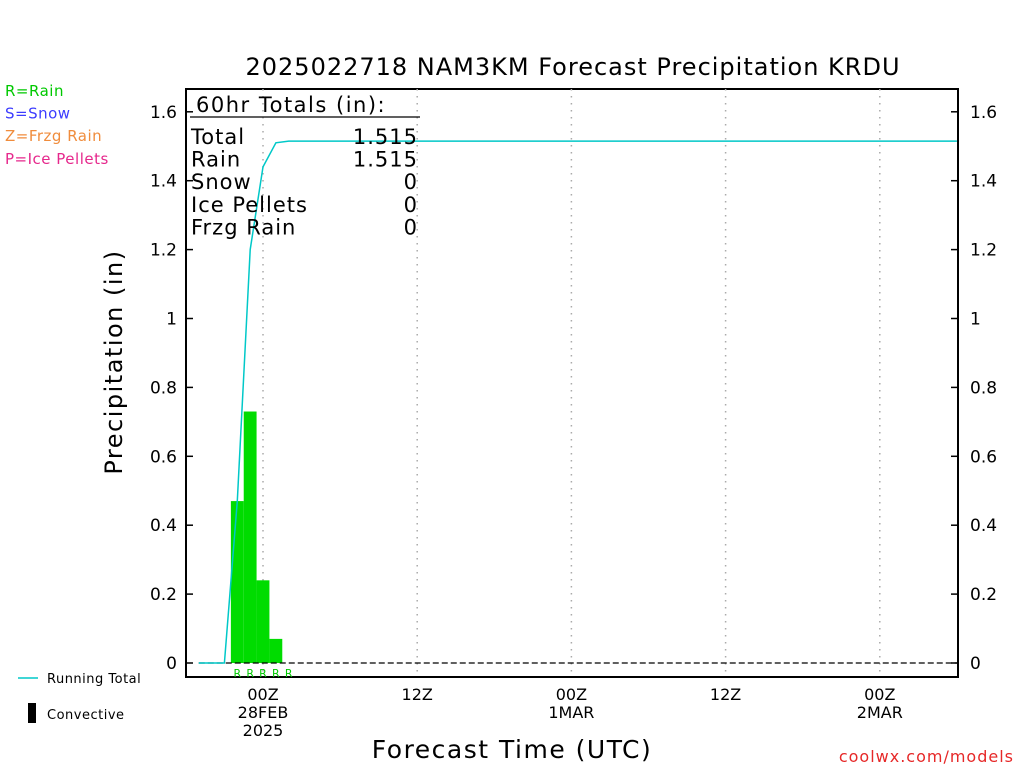 This screenshot has height=768, width=1024. What do you see at coordinates (163, 457) in the screenshot?
I see `y-tick-label: 0.6` at bounding box center [163, 457].